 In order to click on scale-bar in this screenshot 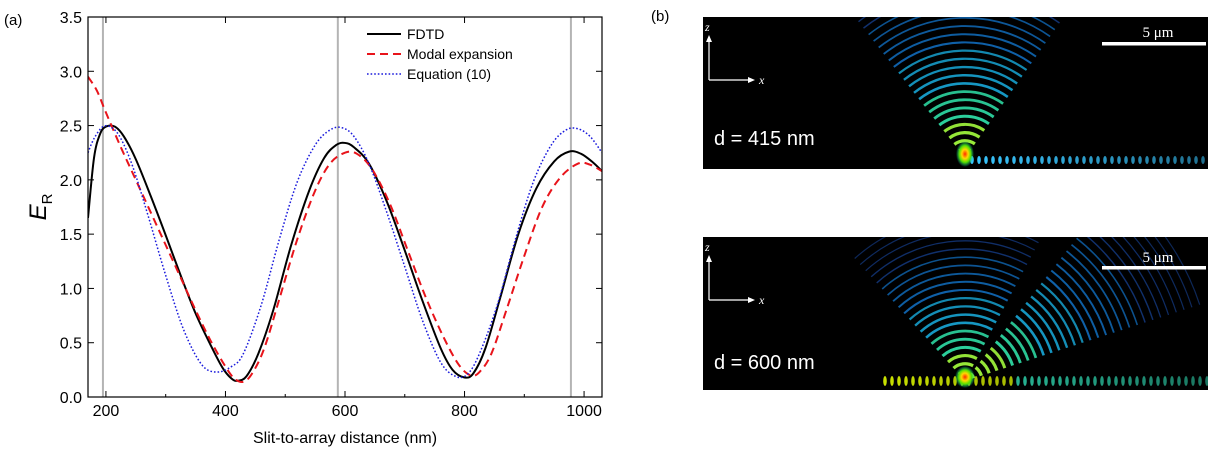, I will do `click(1154, 44)`.